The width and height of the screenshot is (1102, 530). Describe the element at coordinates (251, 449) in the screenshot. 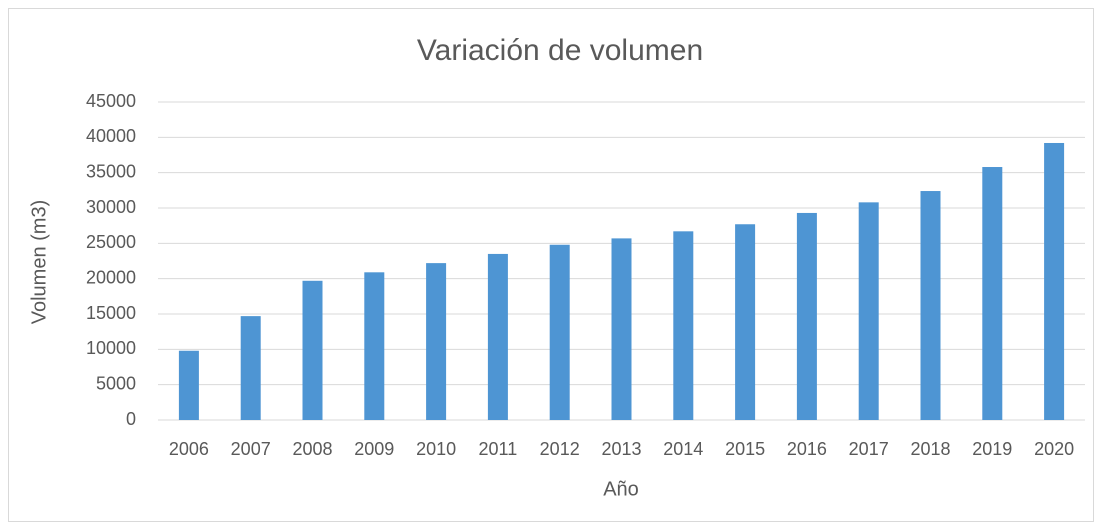

I see `x-tick-label: 2007` at that location.